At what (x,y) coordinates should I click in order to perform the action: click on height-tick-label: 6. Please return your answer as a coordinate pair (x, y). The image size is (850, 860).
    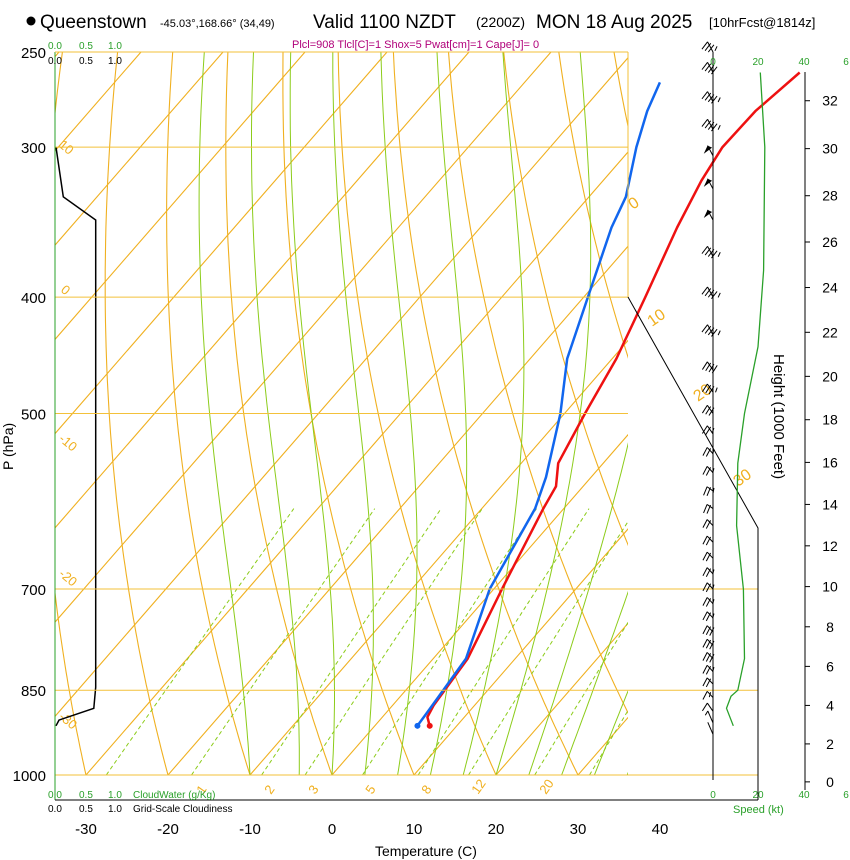
    Looking at the image, I should click on (830, 666).